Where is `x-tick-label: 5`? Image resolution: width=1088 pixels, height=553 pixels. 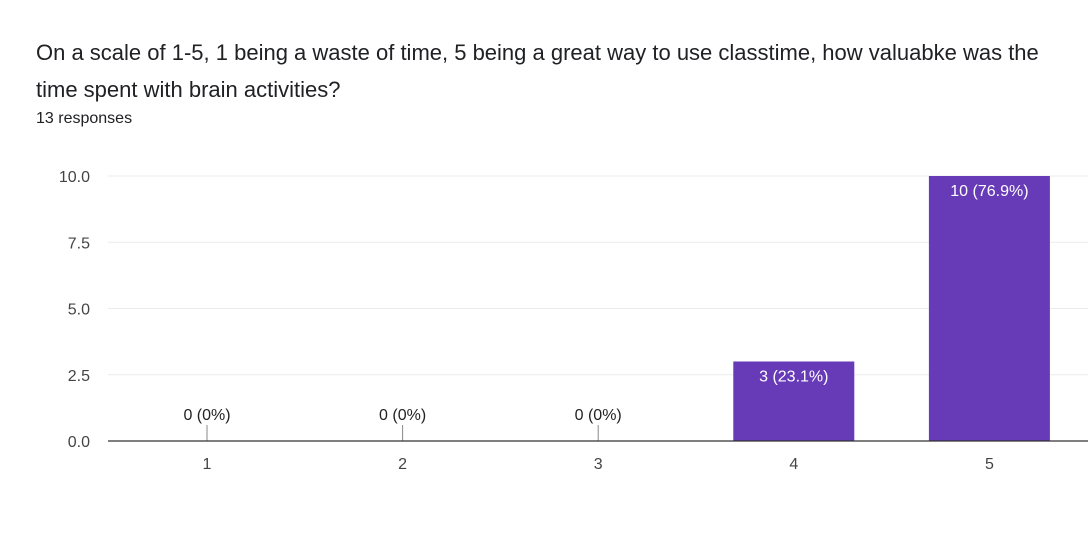 x-tick-label: 5 is located at coordinates (989, 464).